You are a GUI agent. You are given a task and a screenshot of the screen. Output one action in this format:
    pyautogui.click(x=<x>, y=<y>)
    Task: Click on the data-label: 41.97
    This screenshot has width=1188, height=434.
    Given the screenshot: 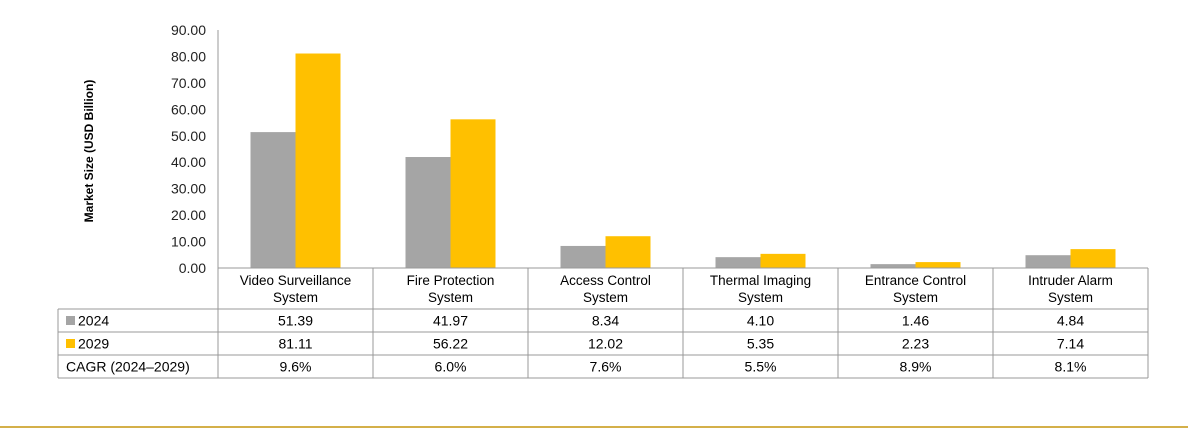 What is the action you would take?
    pyautogui.click(x=450, y=321)
    